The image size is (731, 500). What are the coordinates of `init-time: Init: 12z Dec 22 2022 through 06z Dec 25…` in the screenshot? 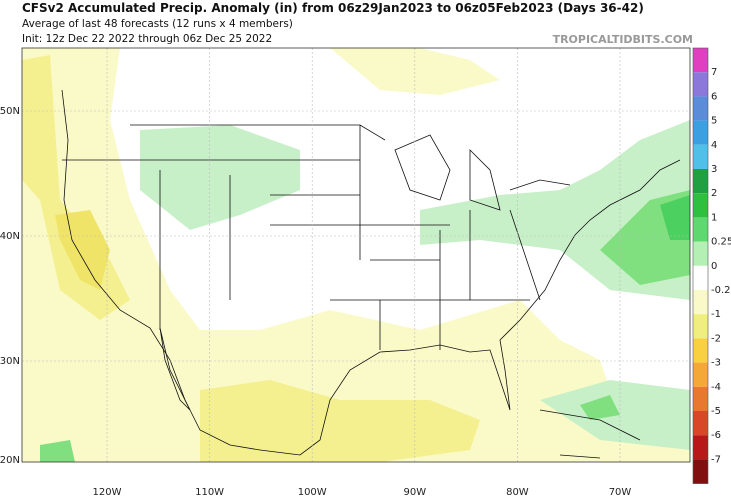 It's located at (147, 39).